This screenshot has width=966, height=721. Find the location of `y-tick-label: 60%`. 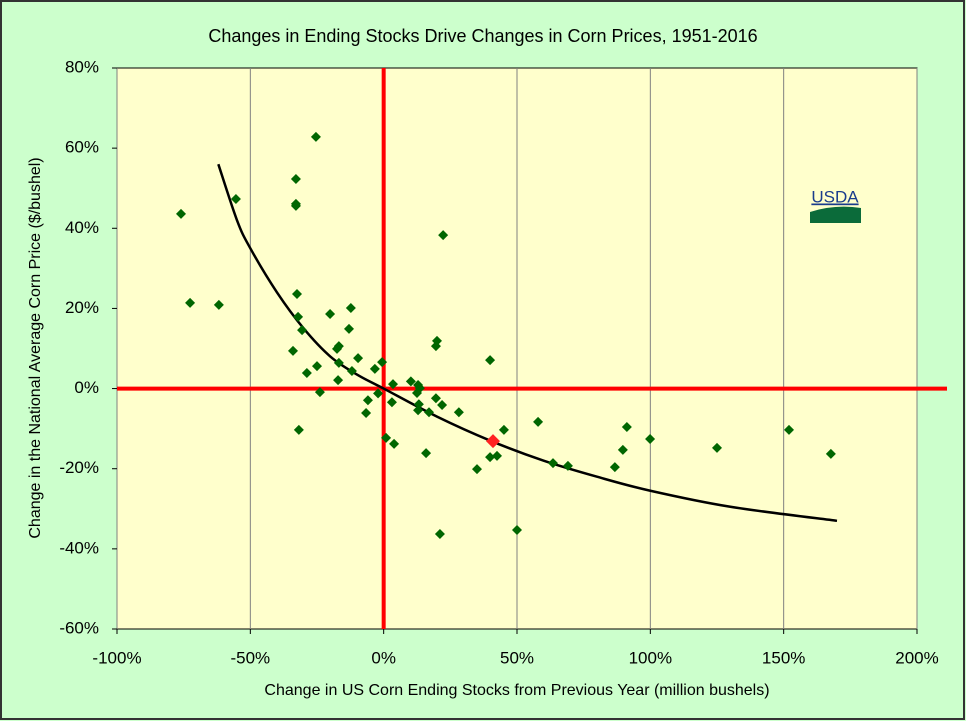

y-tick-label: 60% is located at coordinates (82, 147).